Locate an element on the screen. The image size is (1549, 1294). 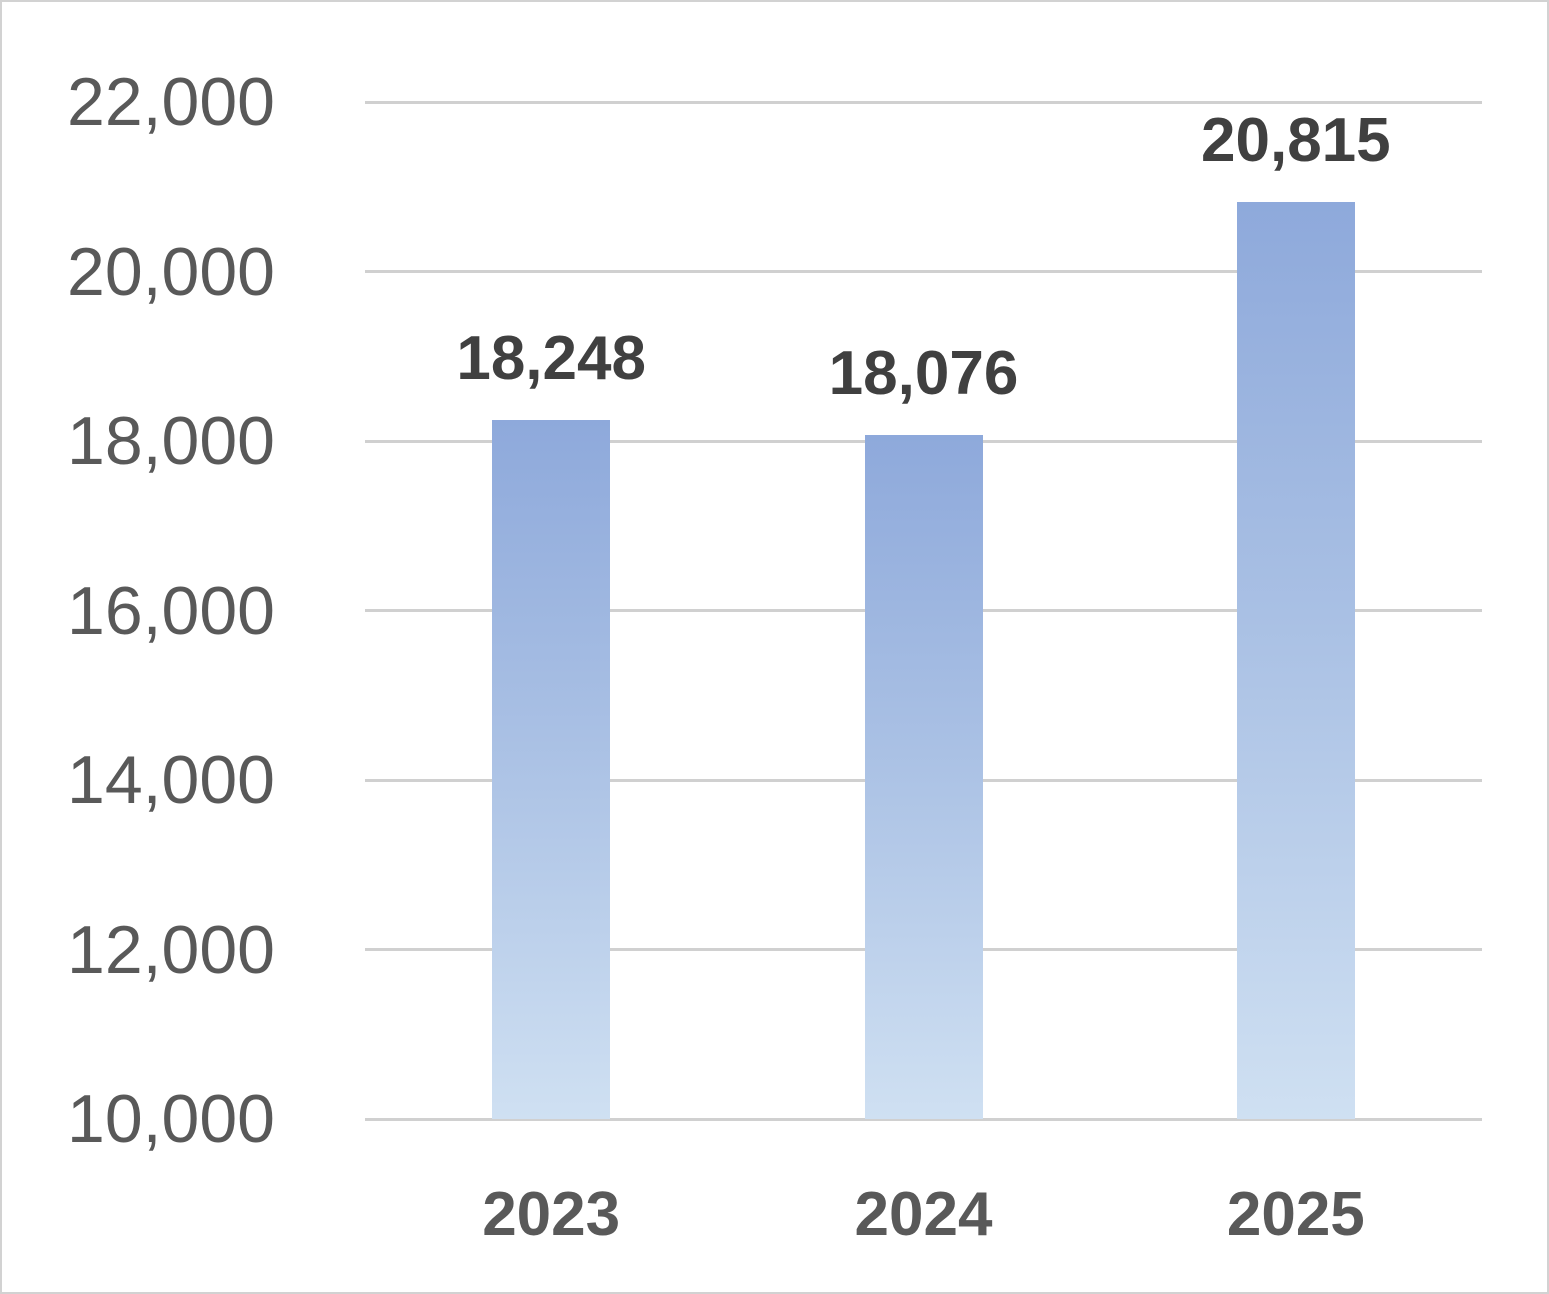
y-axis-tick-label: 14,000 is located at coordinates (171, 780).